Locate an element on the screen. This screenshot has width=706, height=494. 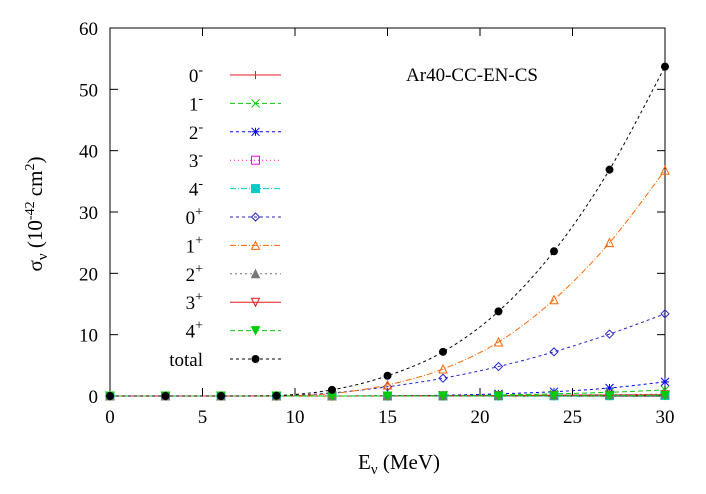
legend-marker-4plus is located at coordinates (255, 331).